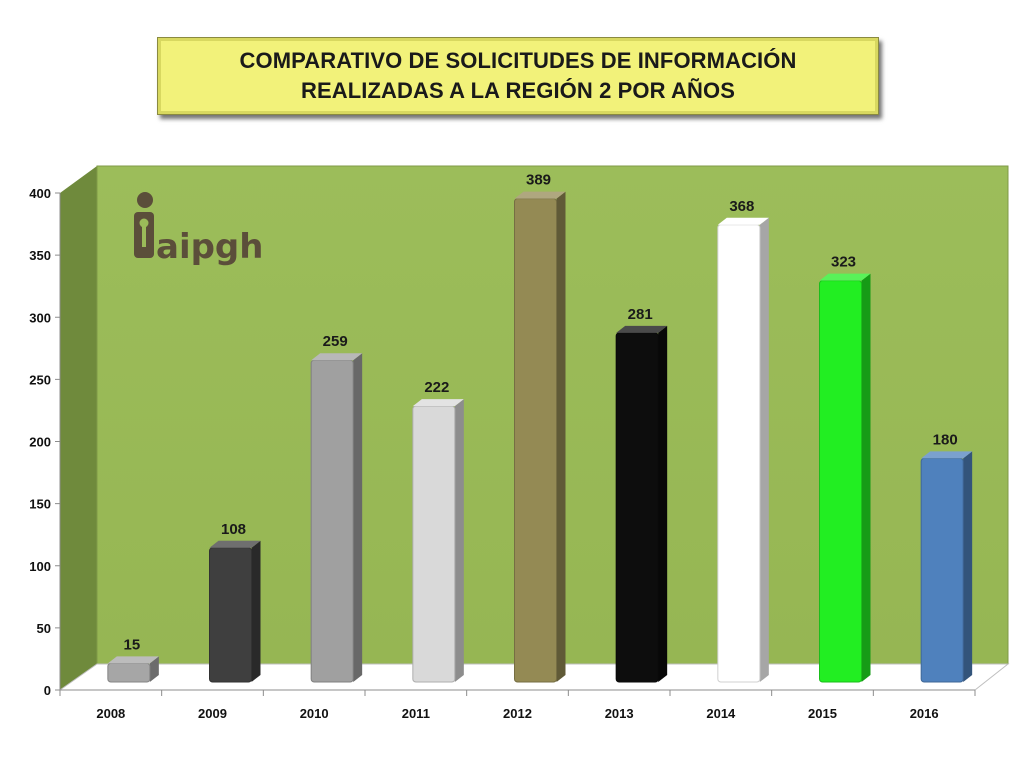 The height and width of the screenshot is (768, 1024). I want to click on x-tick-label: 2016, so click(924, 713).